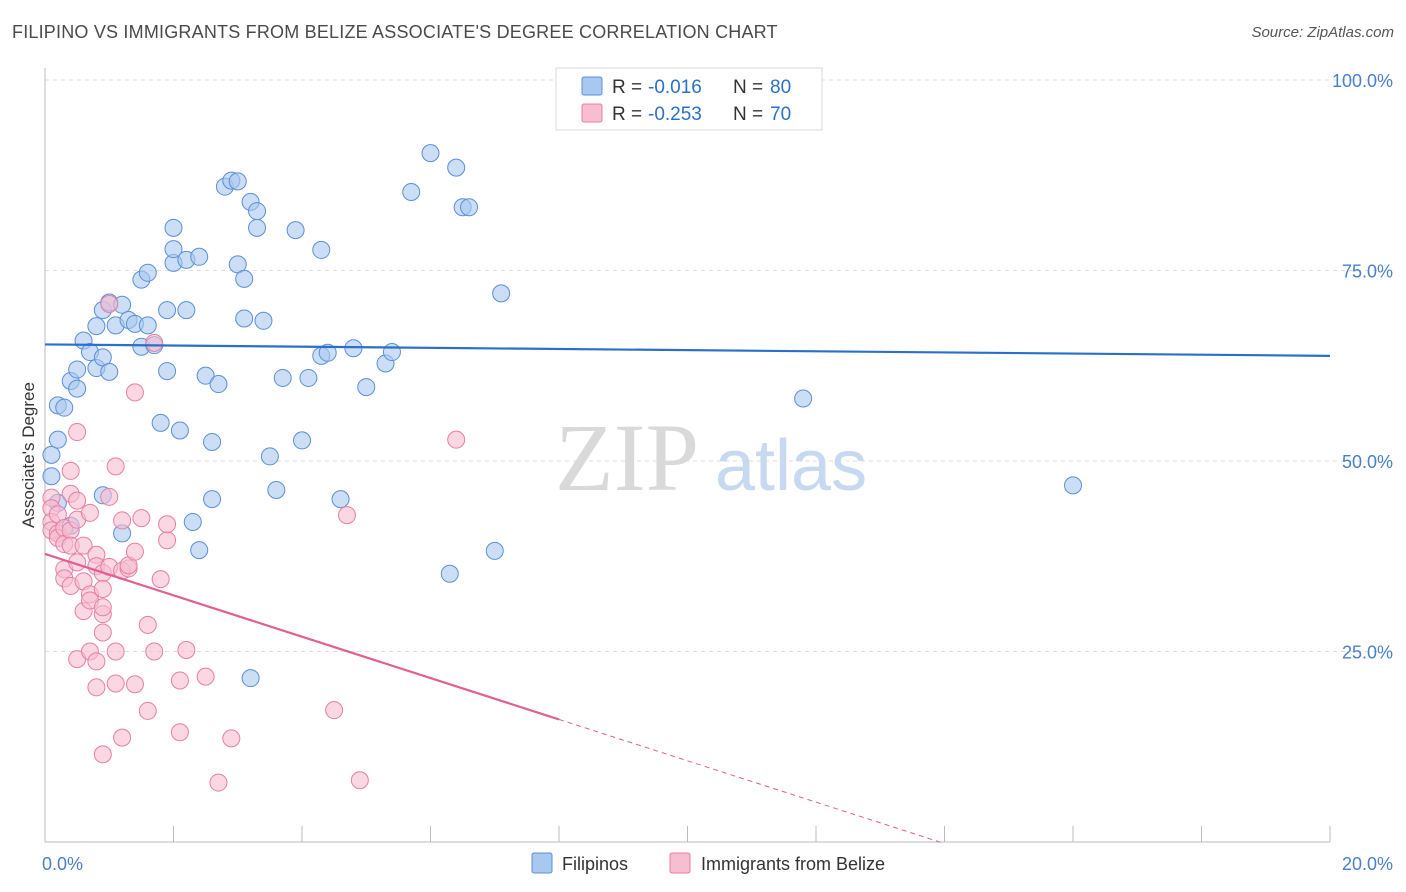 This screenshot has height=892, width=1406. Describe the element at coordinates (1367, 462) in the screenshot. I see `y-tick-label: 50.0%` at that location.